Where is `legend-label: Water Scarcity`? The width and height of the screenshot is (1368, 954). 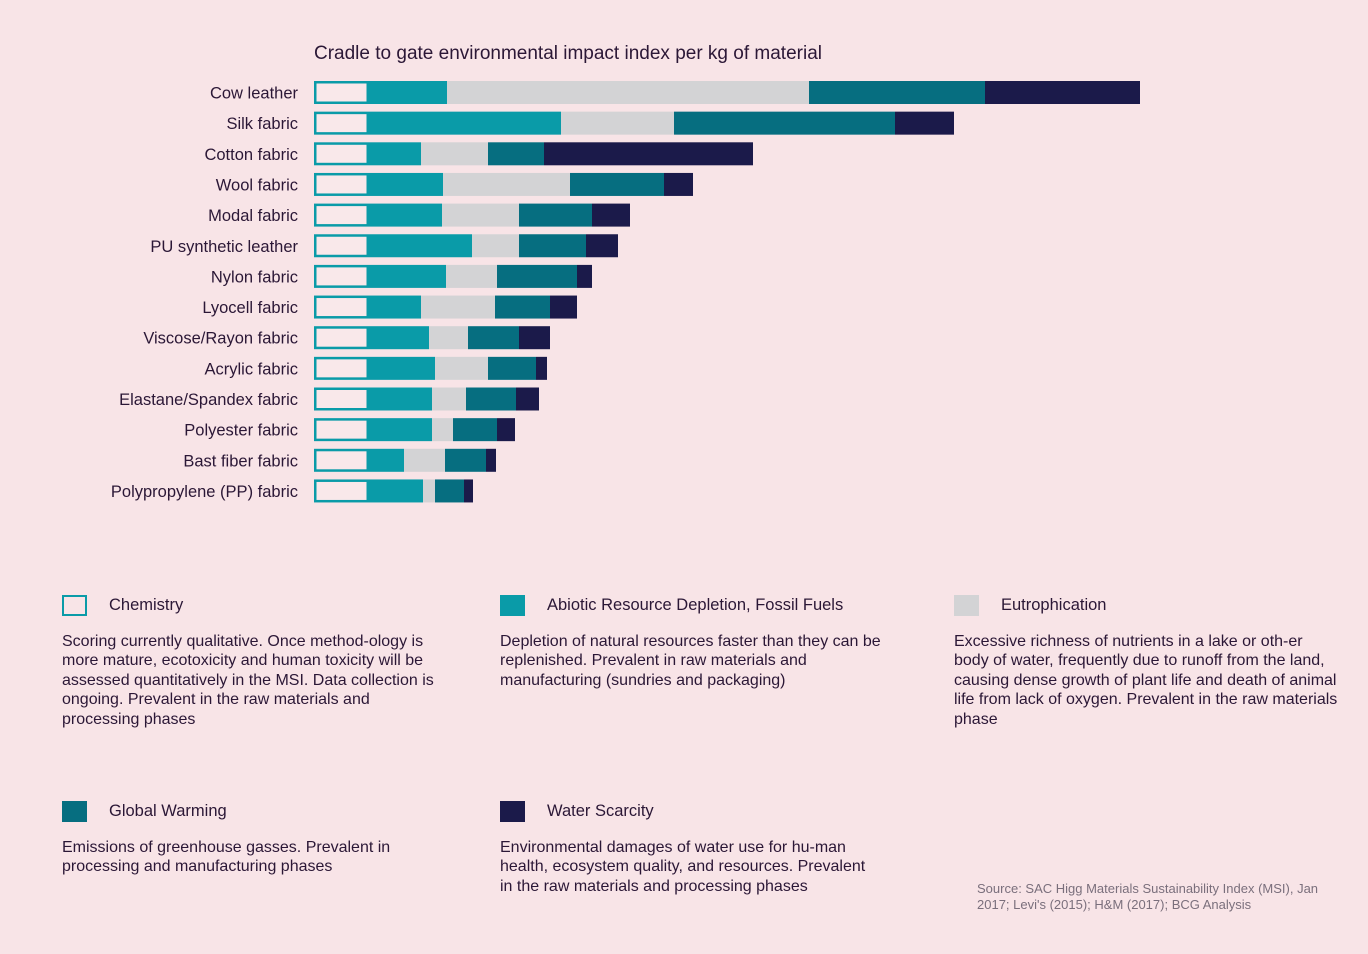
legend-label: Water Scarcity is located at coordinates (600, 810).